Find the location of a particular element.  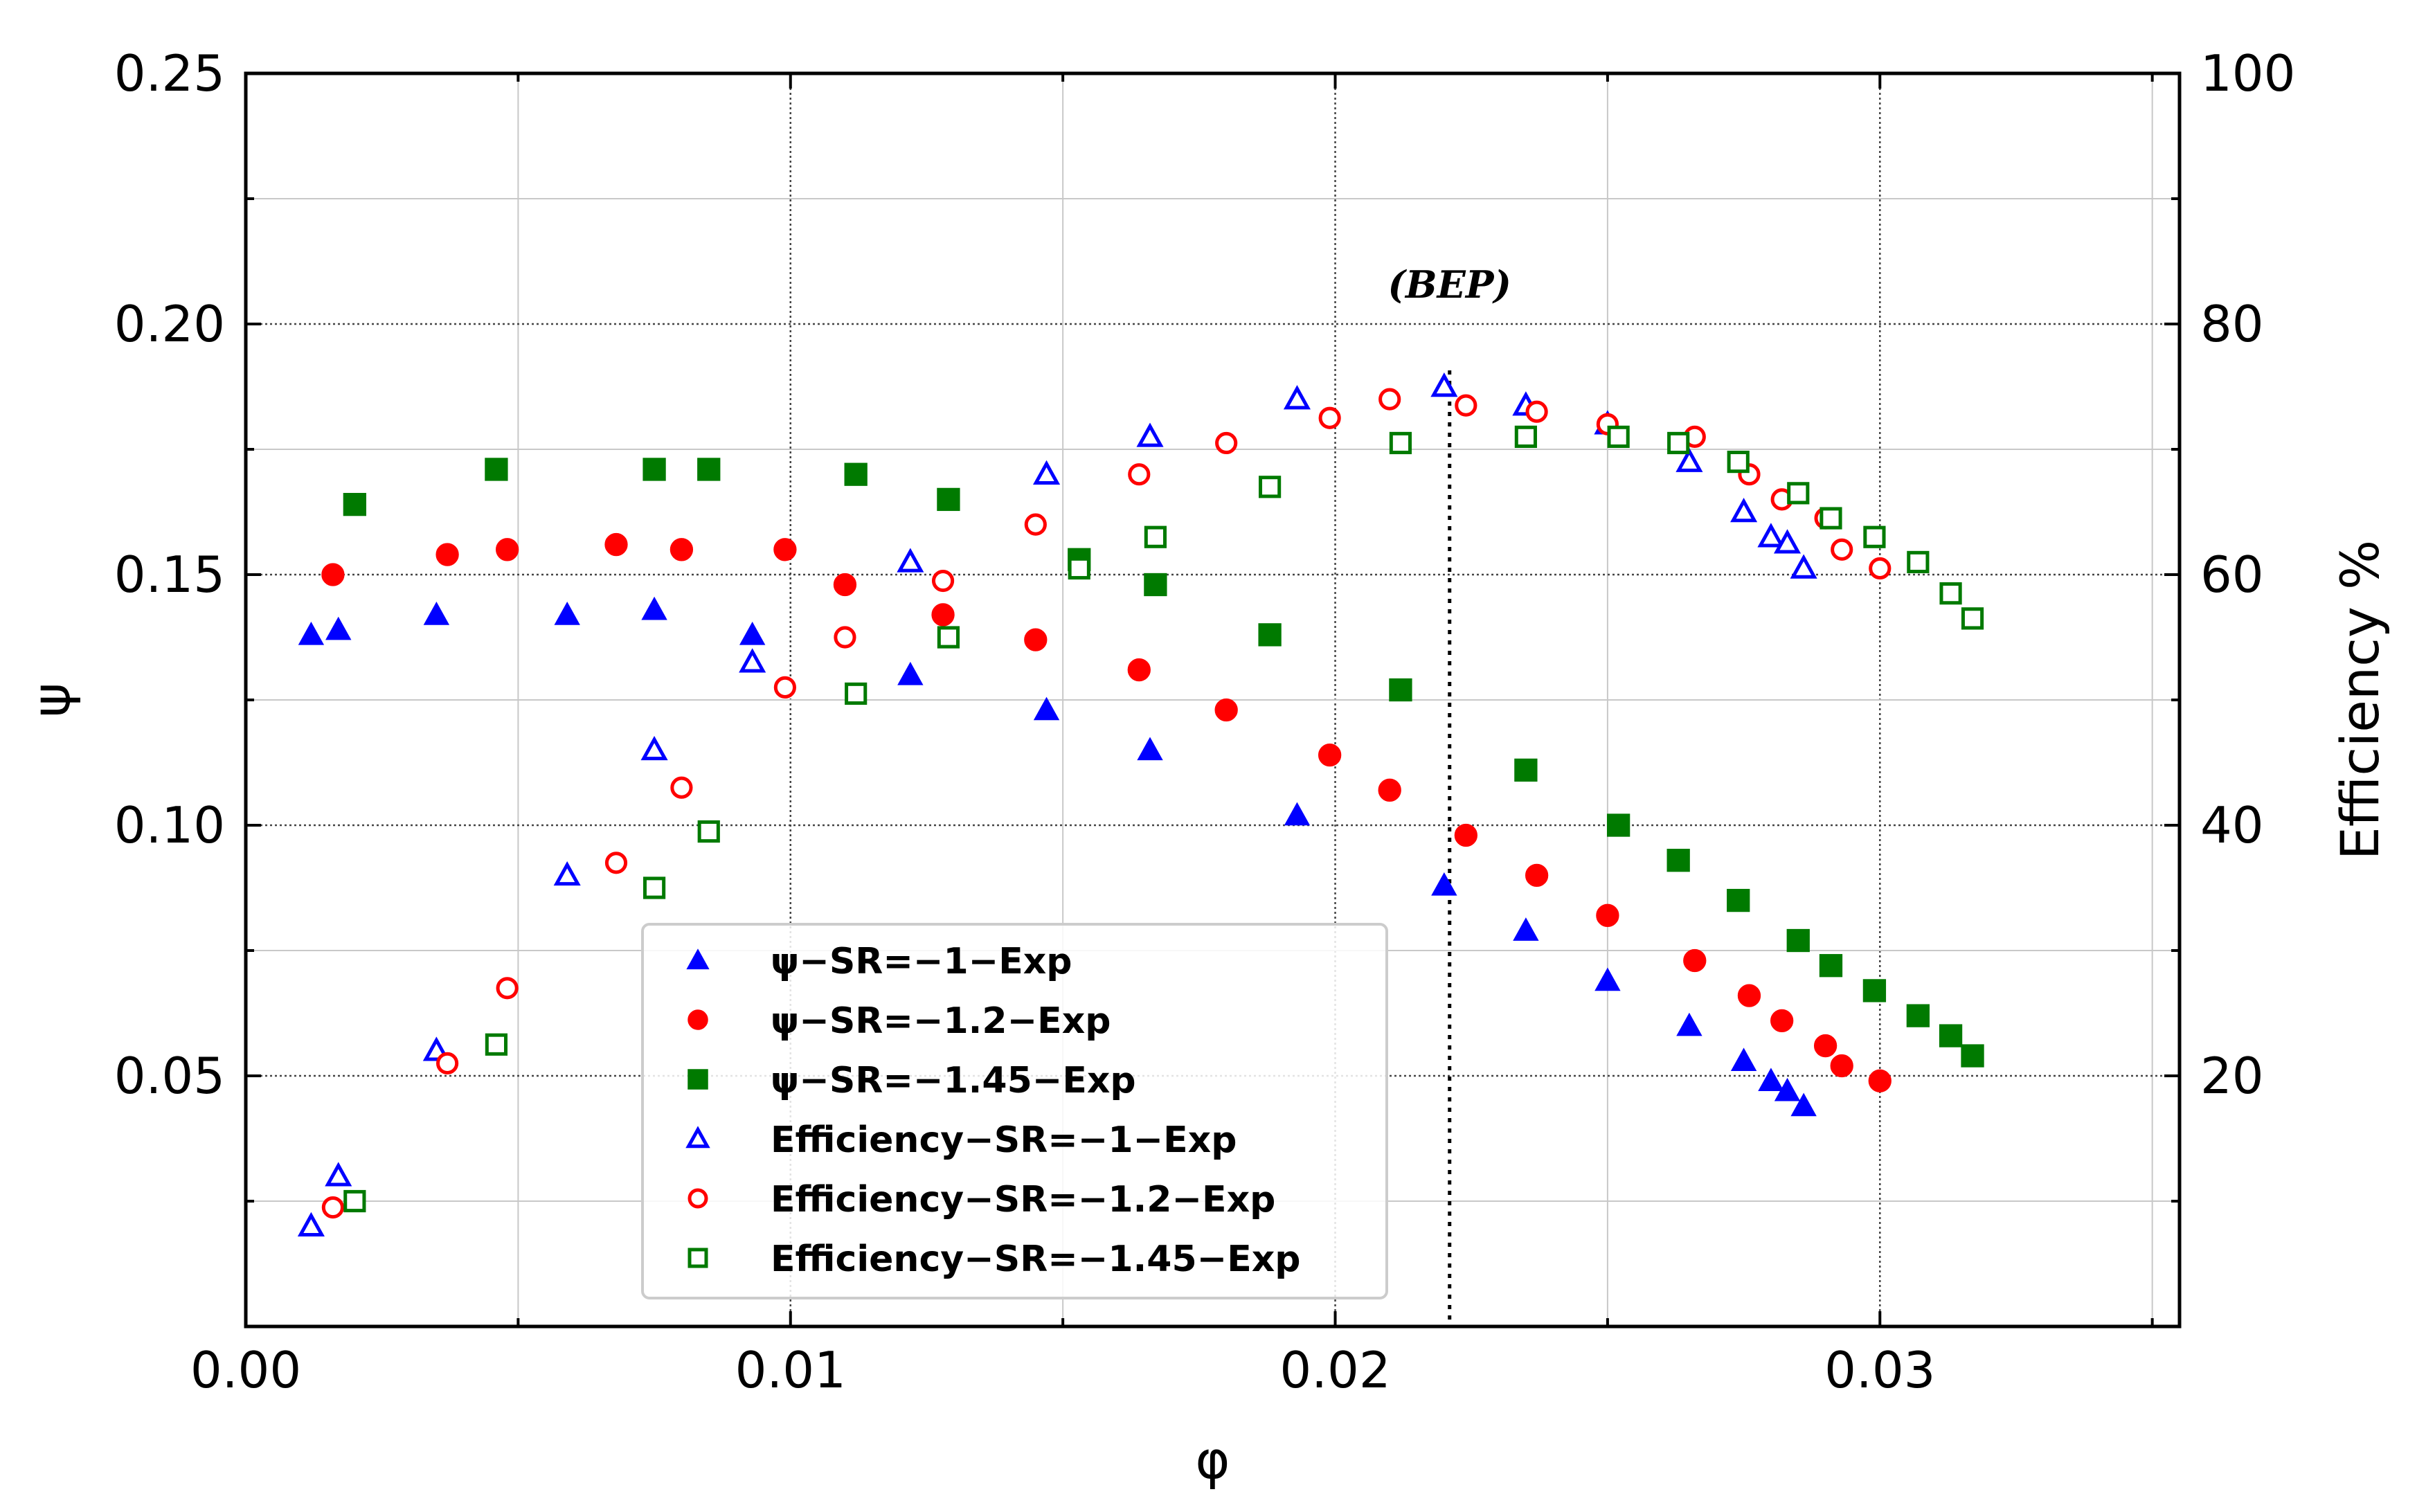

x-tick-label: 0.01 is located at coordinates (791, 1370).